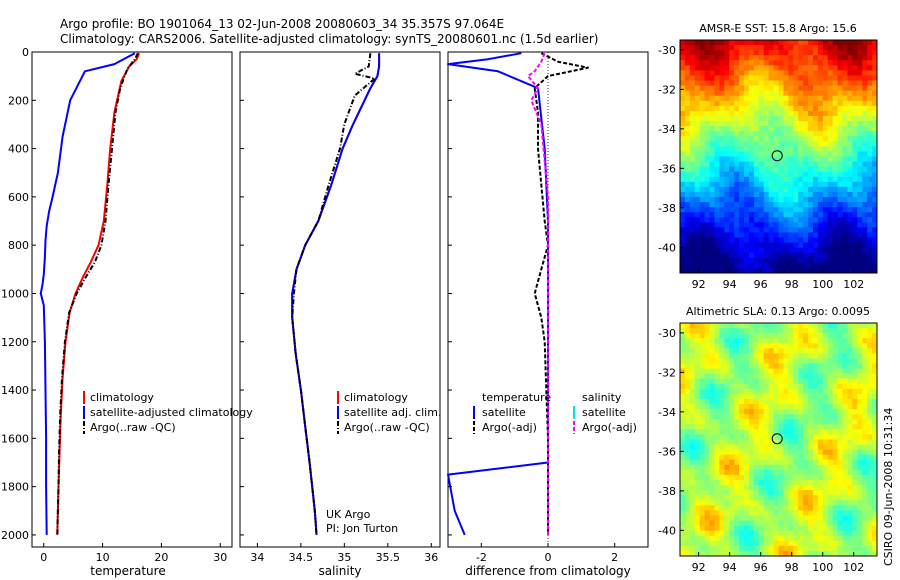 The height and width of the screenshot is (580, 900). Describe the element at coordinates (778, 439) in the screenshot. I see `sla-map-frame` at that location.